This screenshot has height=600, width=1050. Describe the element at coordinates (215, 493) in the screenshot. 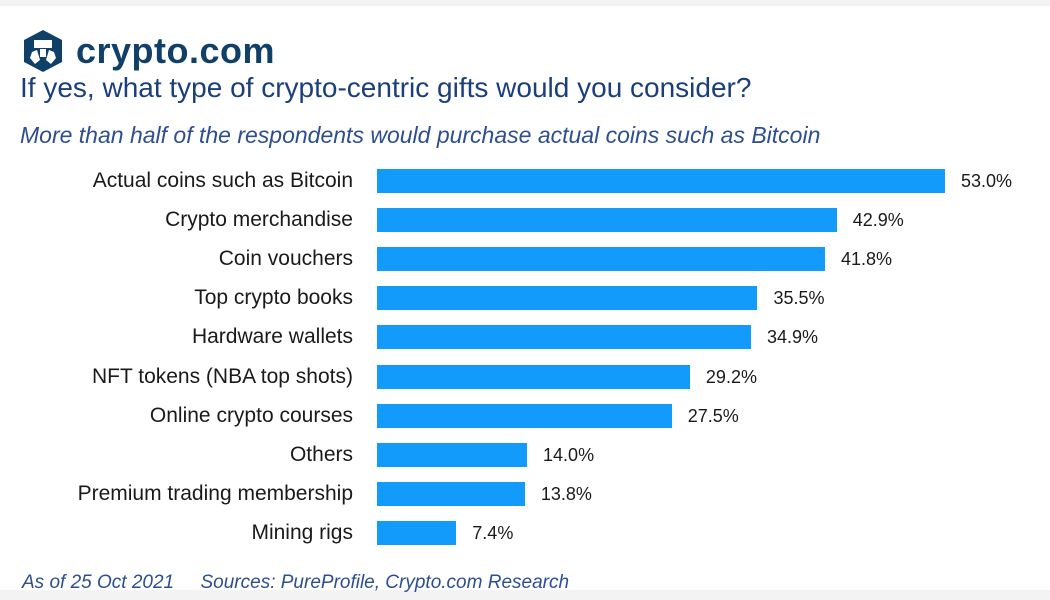

I see `category-label: Premium trading membership` at that location.